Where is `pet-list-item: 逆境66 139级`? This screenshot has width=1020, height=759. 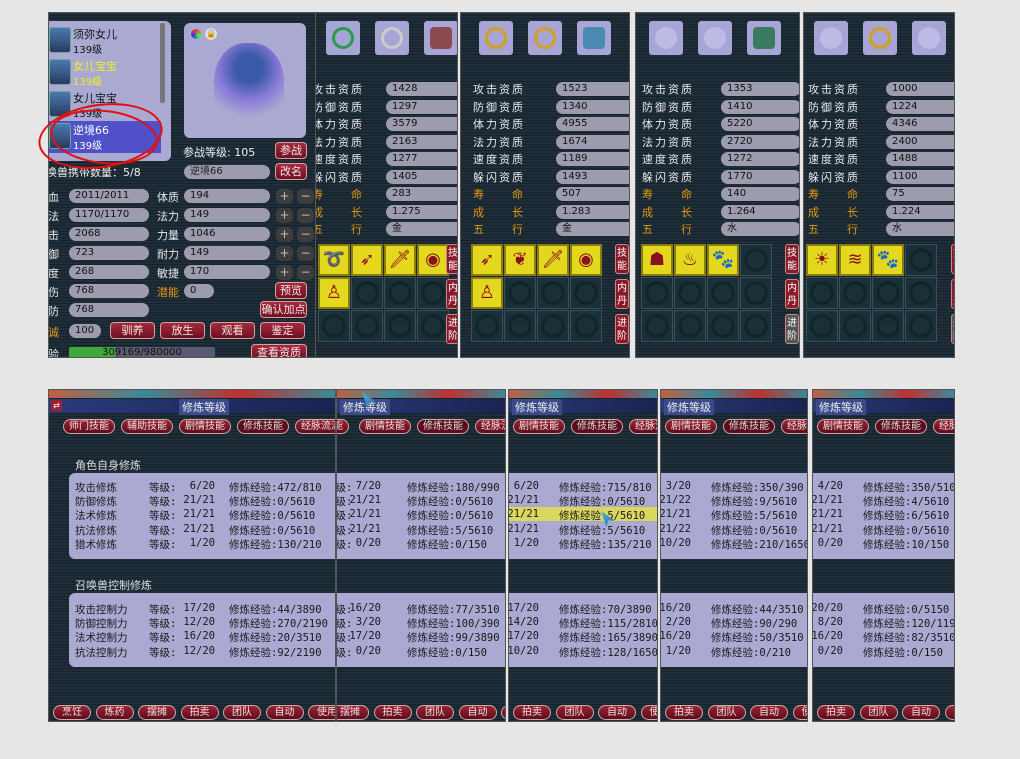 pet-list-item: 逆境66 139级 is located at coordinates (105, 137).